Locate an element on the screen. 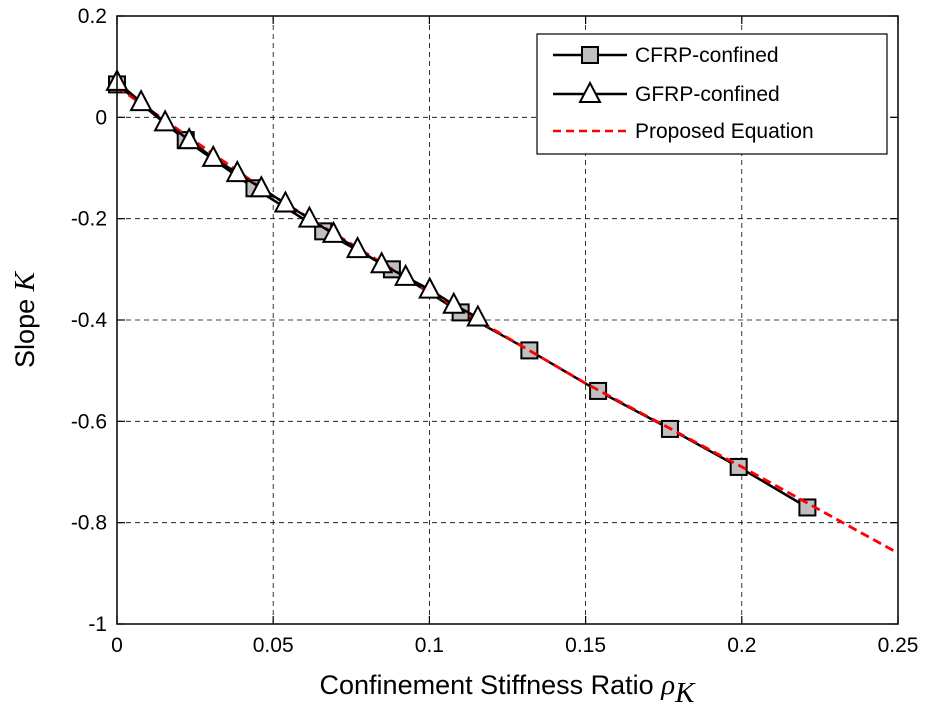 The image size is (930, 712). y-axis-label-symbol: K is located at coordinates (25, 281).